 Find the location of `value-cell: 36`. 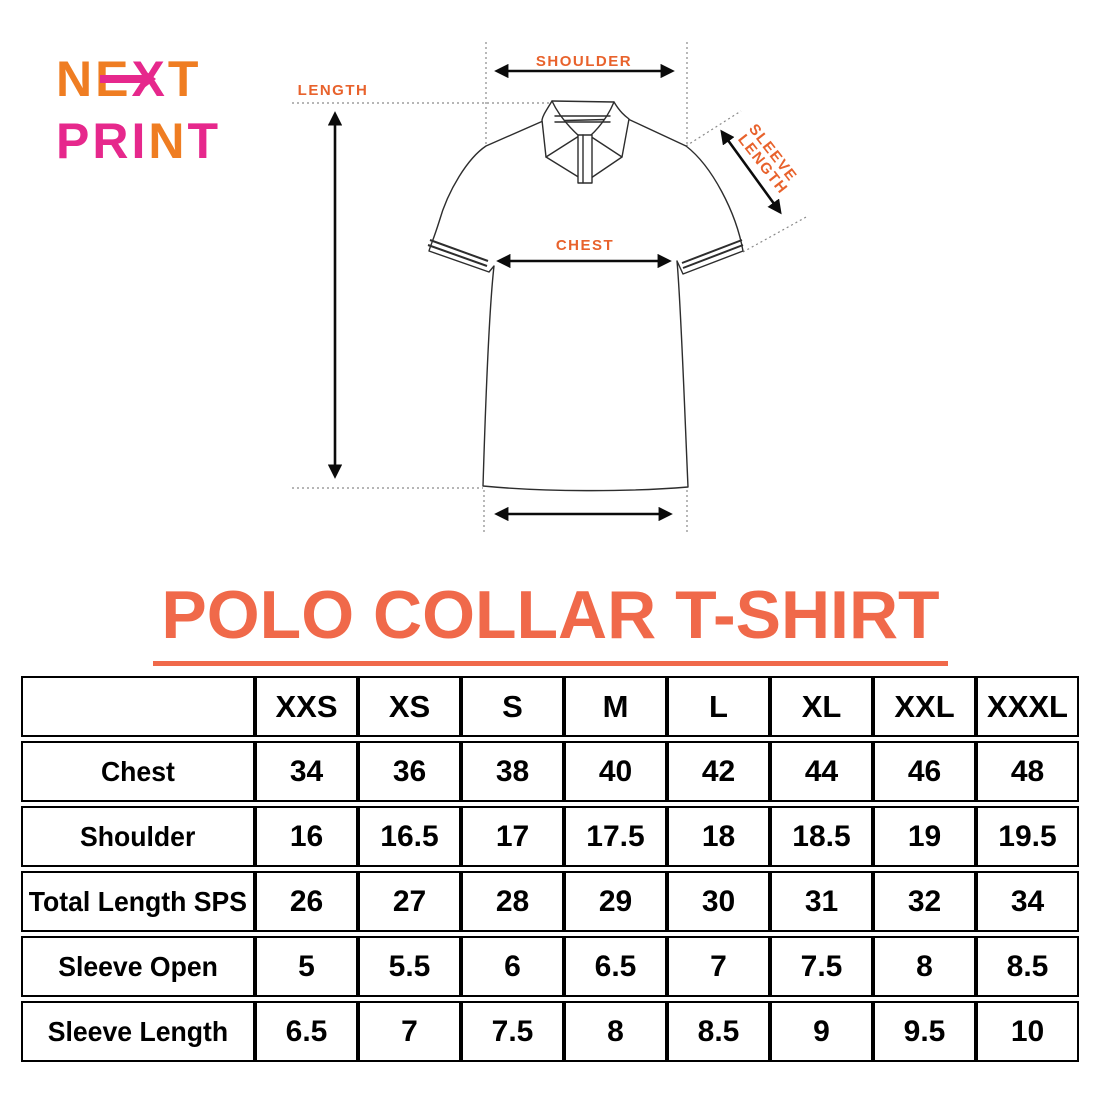

value-cell: 36 is located at coordinates (409, 771).